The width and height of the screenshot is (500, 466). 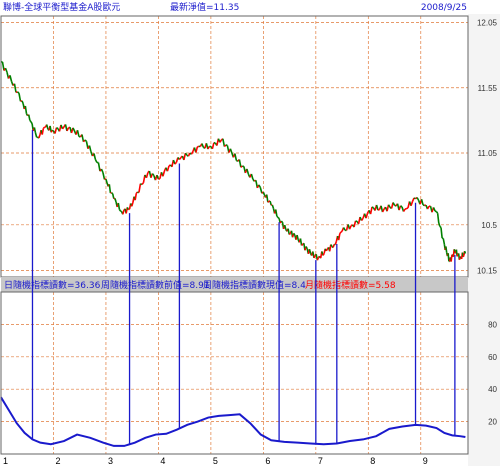 I want to click on price-y-tick-label: 12.05, so click(x=487, y=23).